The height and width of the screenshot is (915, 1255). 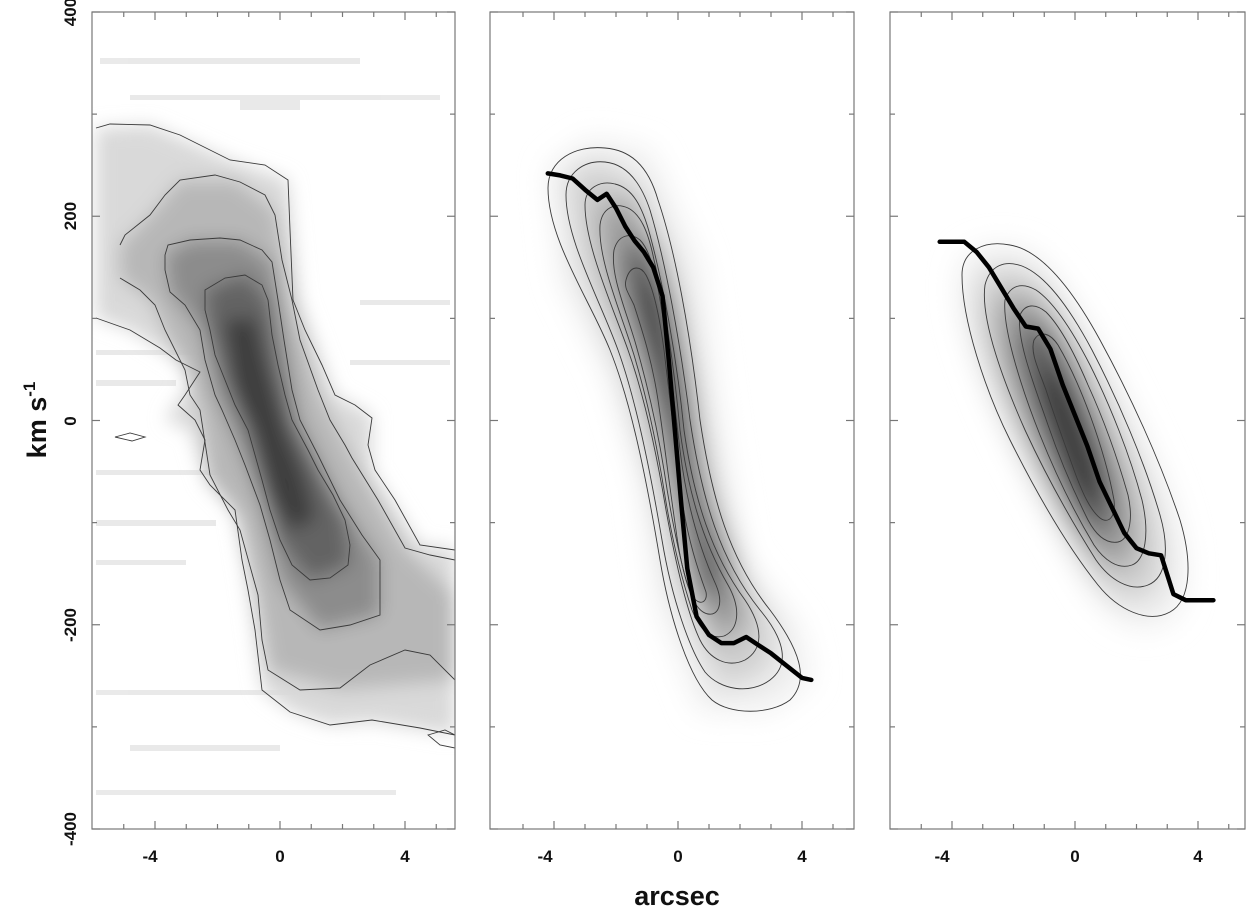 I want to click on model-1-rotation-curve-group, so click(x=679, y=427).